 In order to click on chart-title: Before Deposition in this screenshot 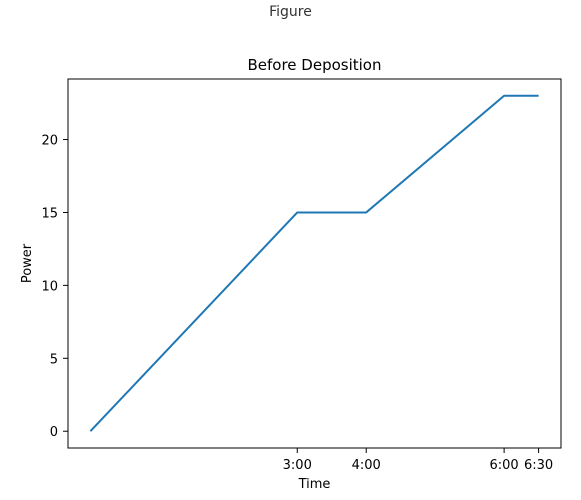, I will do `click(314, 65)`.